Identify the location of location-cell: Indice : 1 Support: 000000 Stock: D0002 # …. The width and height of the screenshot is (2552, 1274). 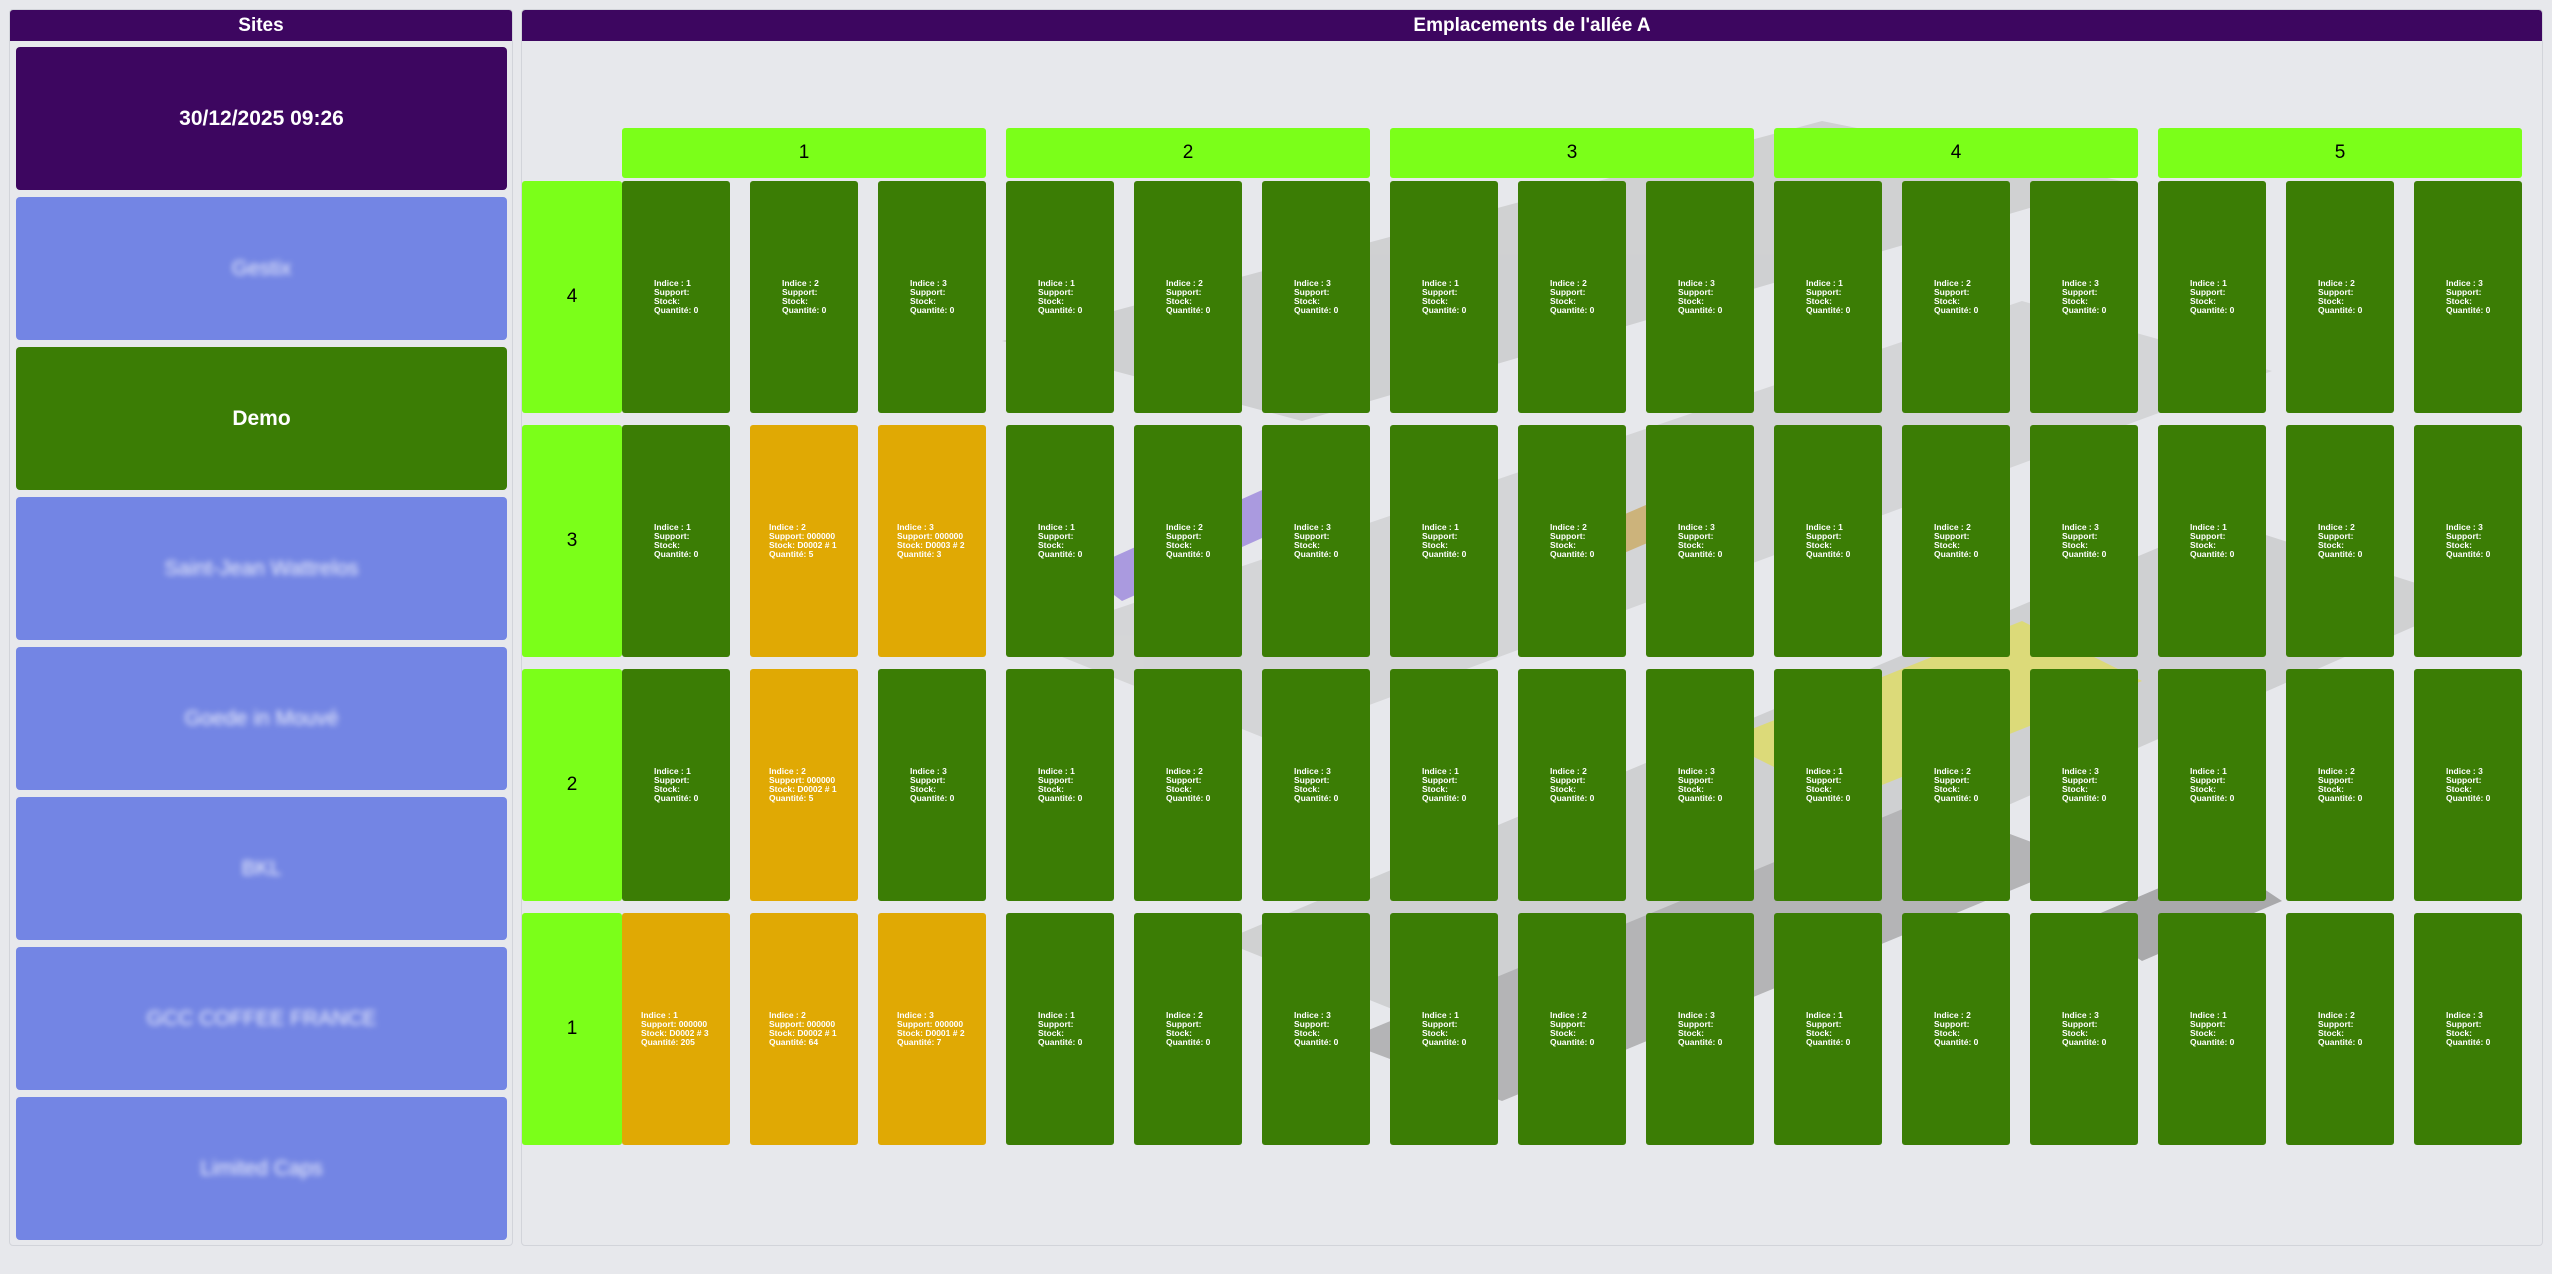
(676, 1029).